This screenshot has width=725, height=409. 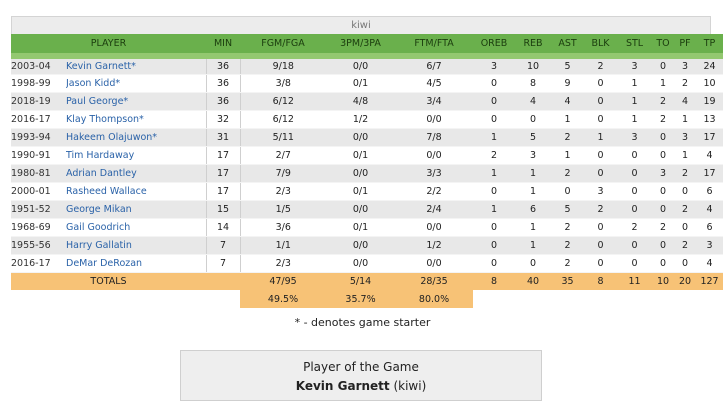 What do you see at coordinates (434, 119) in the screenshot?
I see `stat-ft: 0/0` at bounding box center [434, 119].